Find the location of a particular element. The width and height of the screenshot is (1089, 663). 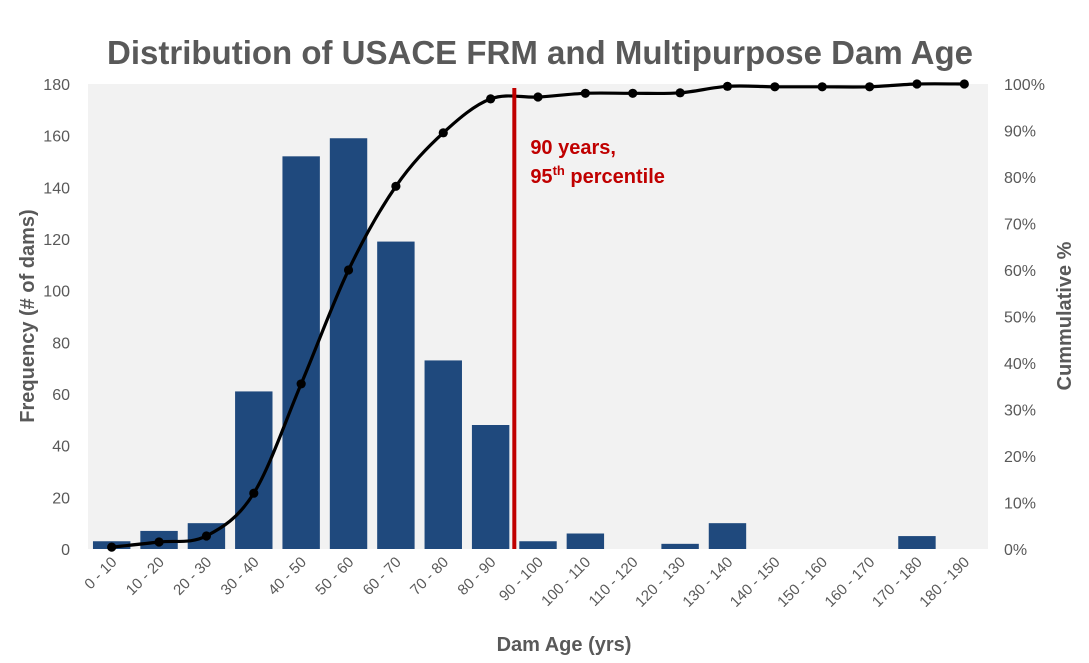

x-tick-120-130: 120 - 130 is located at coordinates (660, 582).